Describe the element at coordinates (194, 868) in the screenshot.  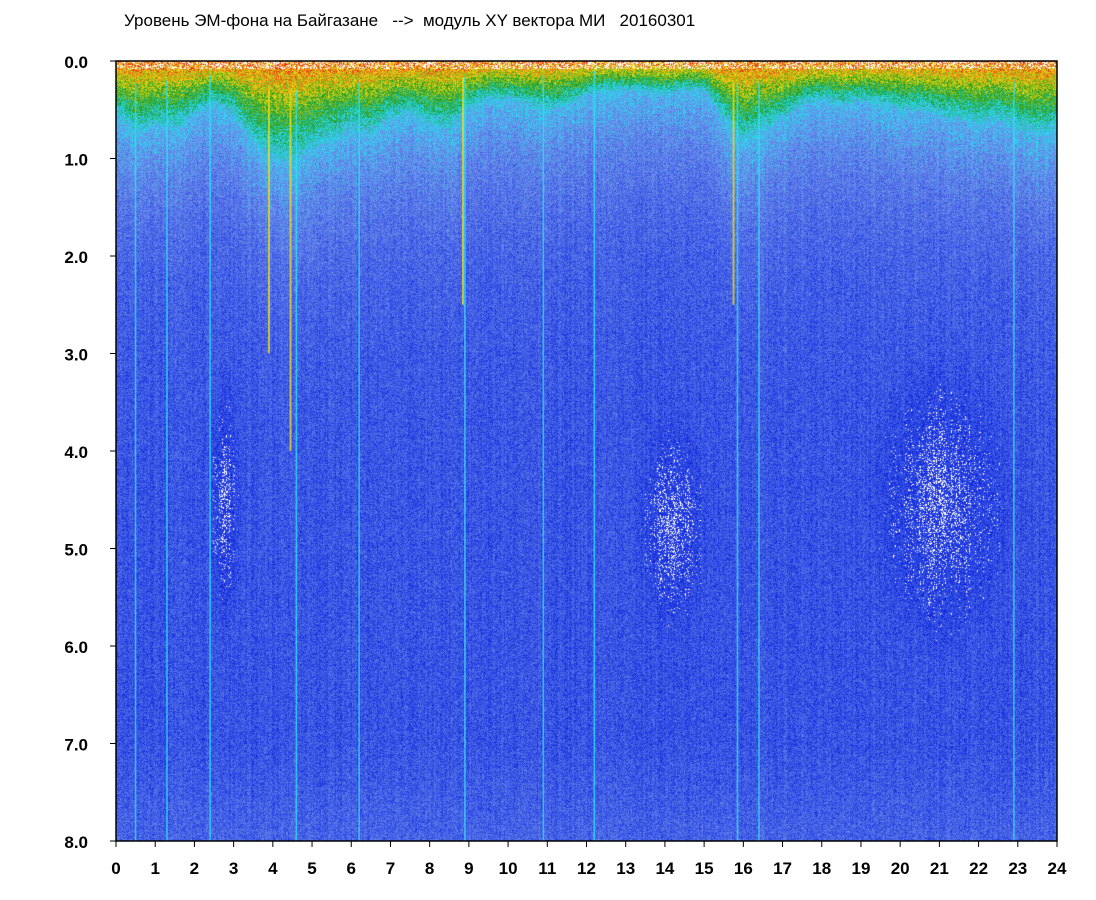
I see `x-tick-label: 2` at that location.